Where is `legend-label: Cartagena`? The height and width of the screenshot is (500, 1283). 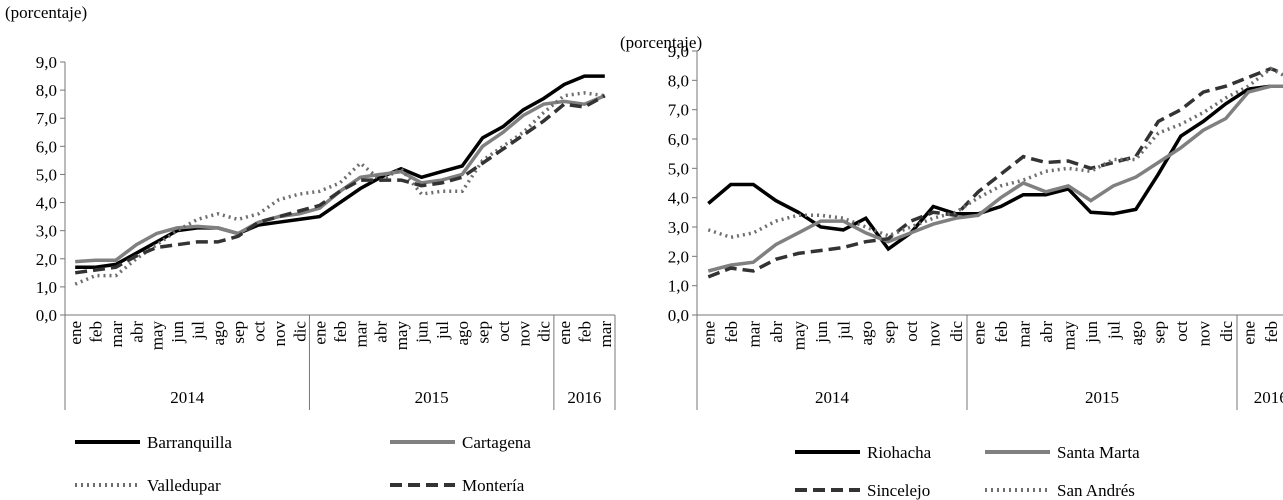
legend-label: Cartagena is located at coordinates (496, 442).